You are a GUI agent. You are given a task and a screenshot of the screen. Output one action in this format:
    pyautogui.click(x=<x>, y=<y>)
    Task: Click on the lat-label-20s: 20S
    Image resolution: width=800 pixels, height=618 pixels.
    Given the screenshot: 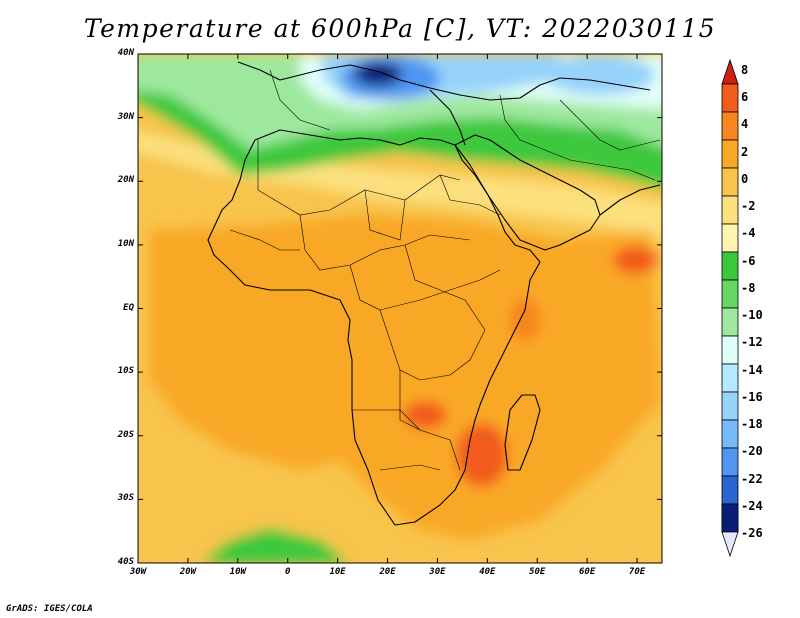 What is the action you would take?
    pyautogui.click(x=125, y=434)
    